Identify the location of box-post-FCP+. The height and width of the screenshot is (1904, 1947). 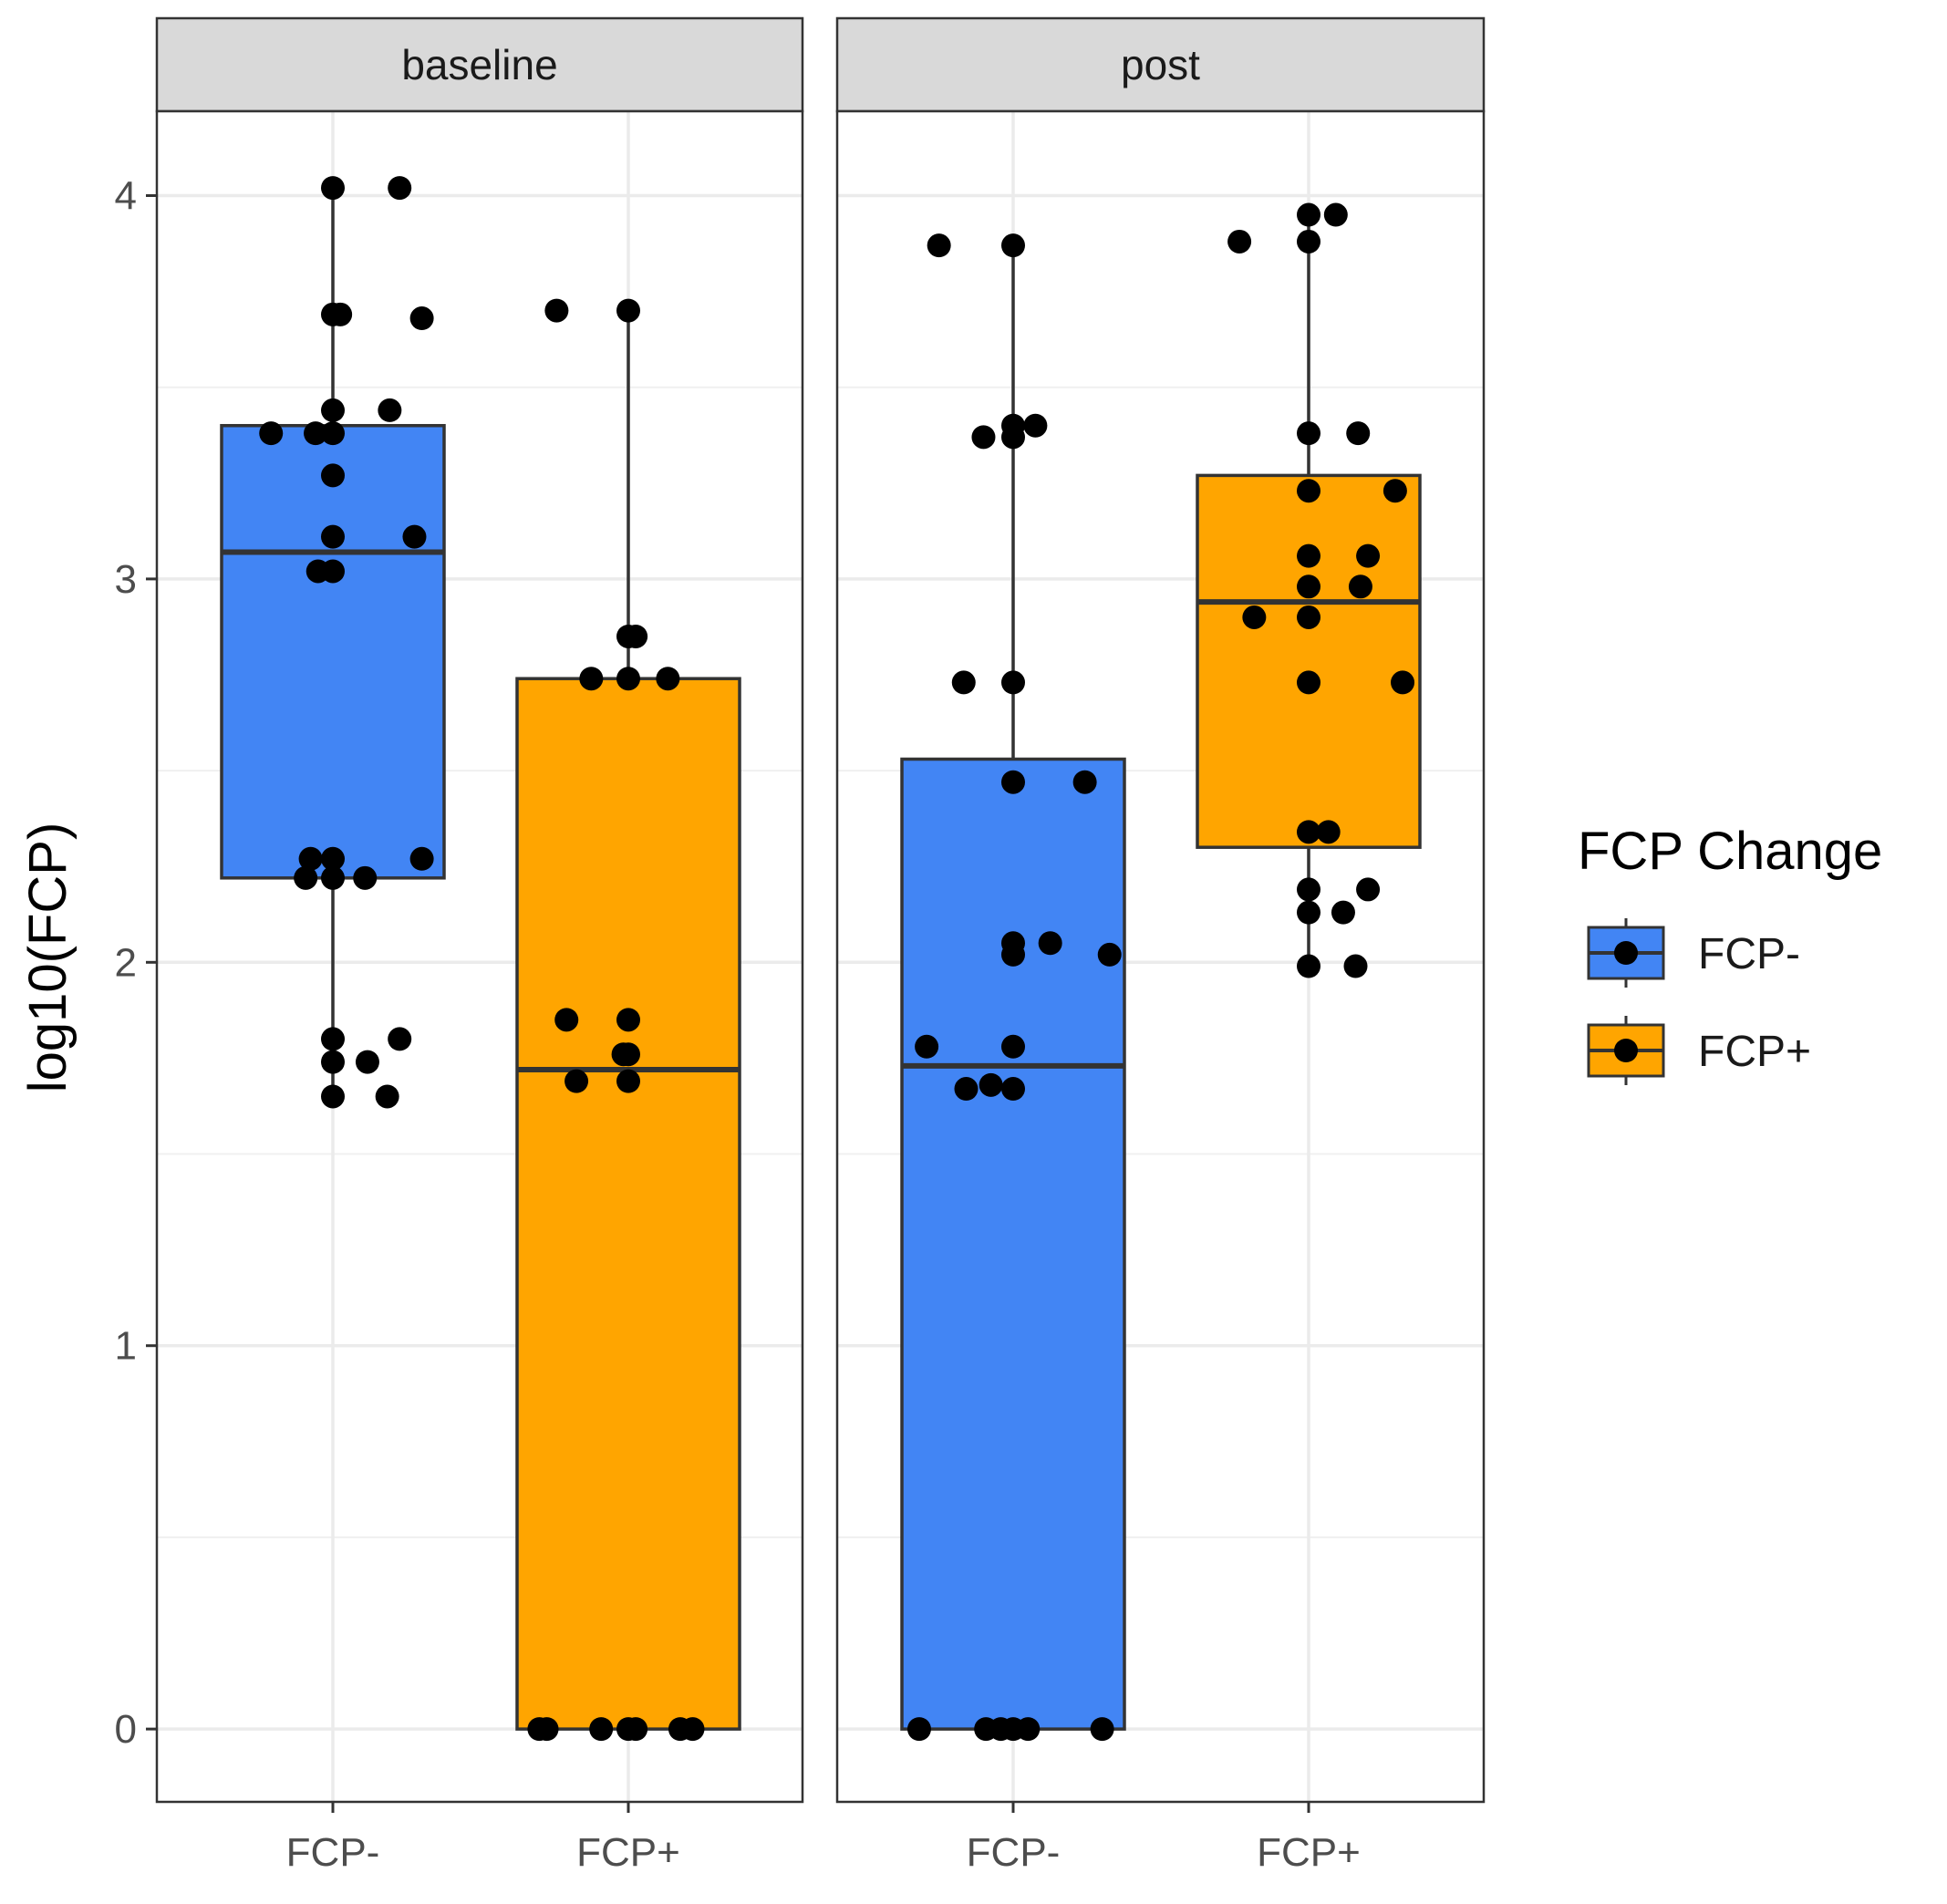
(1309, 590).